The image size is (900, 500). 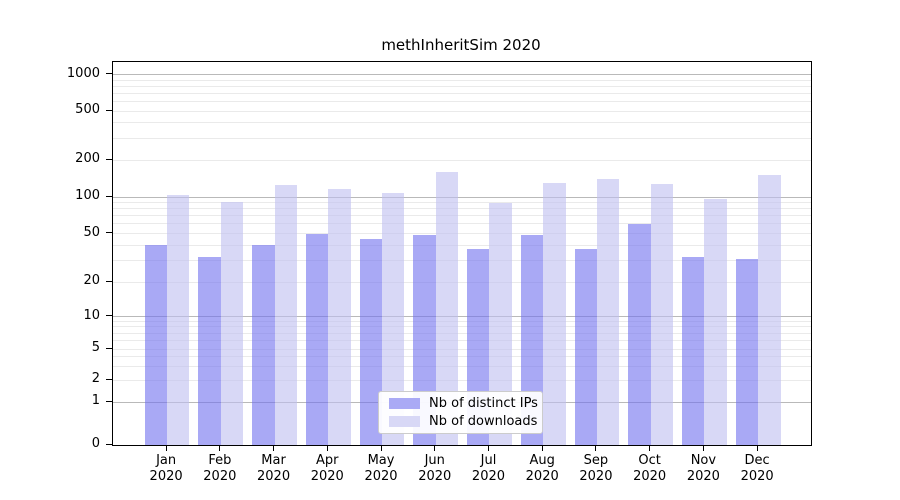 What do you see at coordinates (370, 342) in the screenshot?
I see `bar-distinct-ips-may` at bounding box center [370, 342].